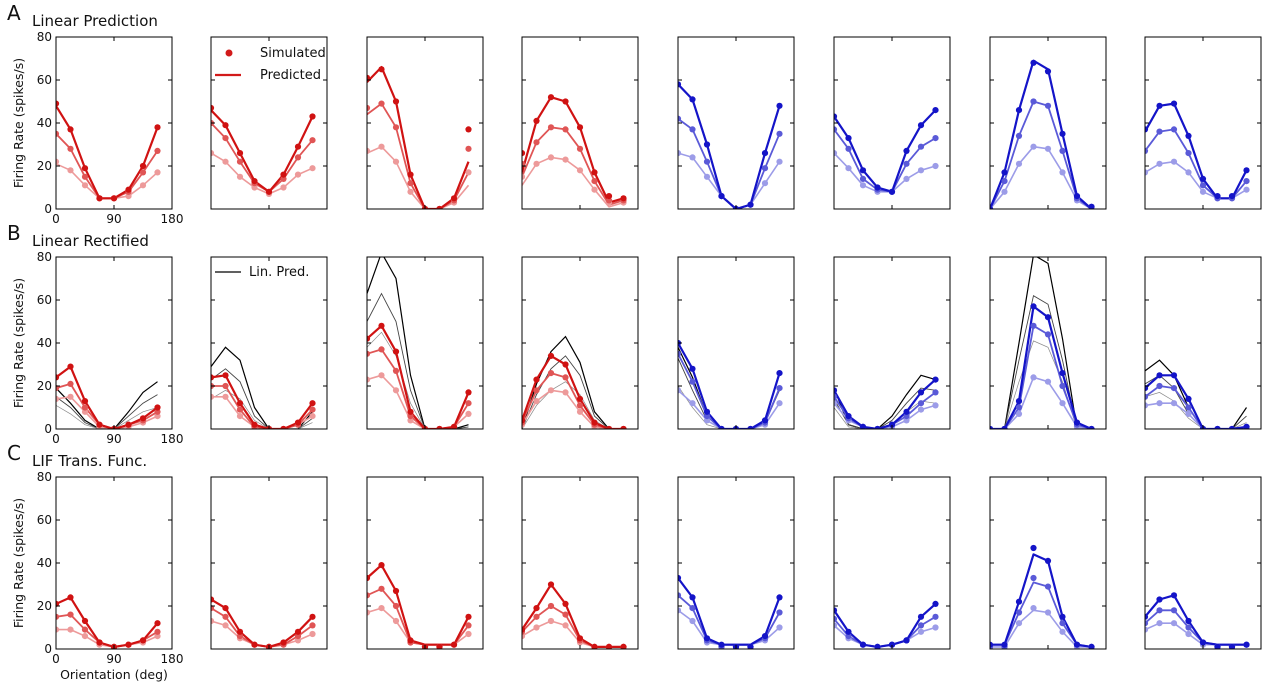  I want to click on y-tick-label: 40, so click(44, 343).